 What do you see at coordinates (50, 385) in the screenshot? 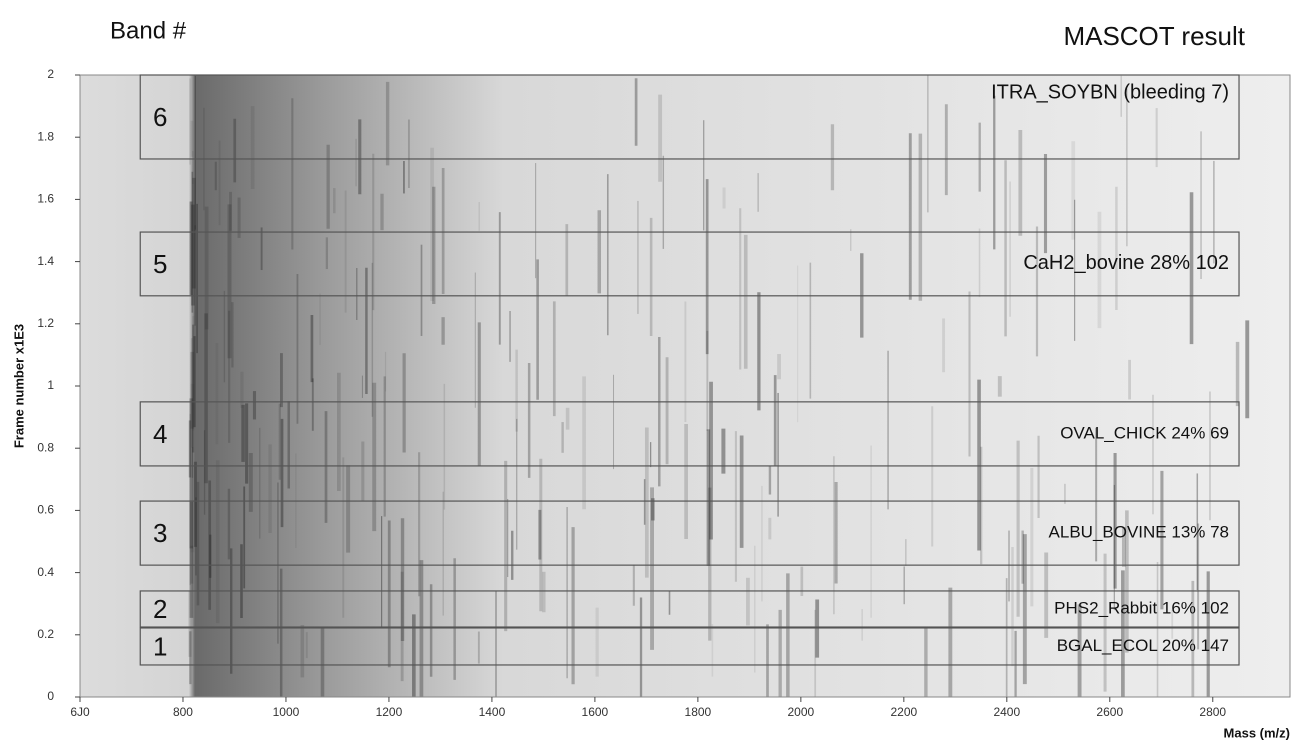
I see `y-tick-label: 1` at bounding box center [50, 385].